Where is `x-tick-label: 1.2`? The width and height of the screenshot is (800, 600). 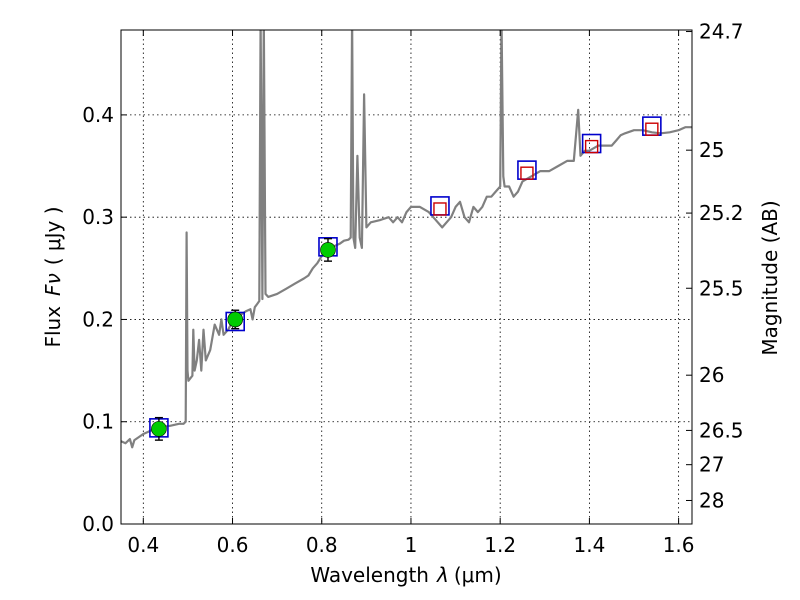 x-tick-label: 1.2 is located at coordinates (500, 545).